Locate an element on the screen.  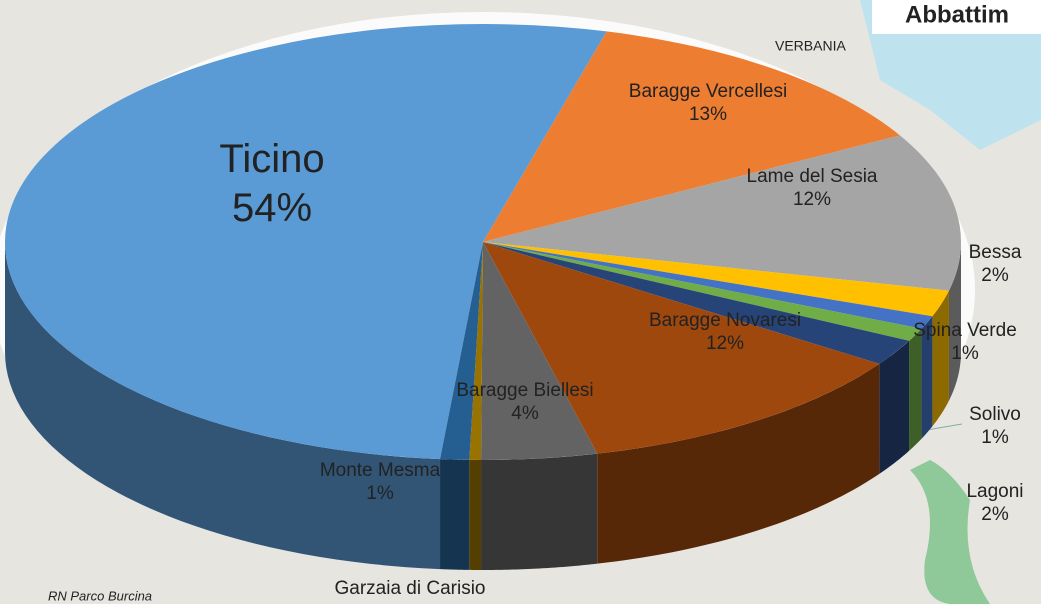
label-value: 4% is located at coordinates (525, 413).